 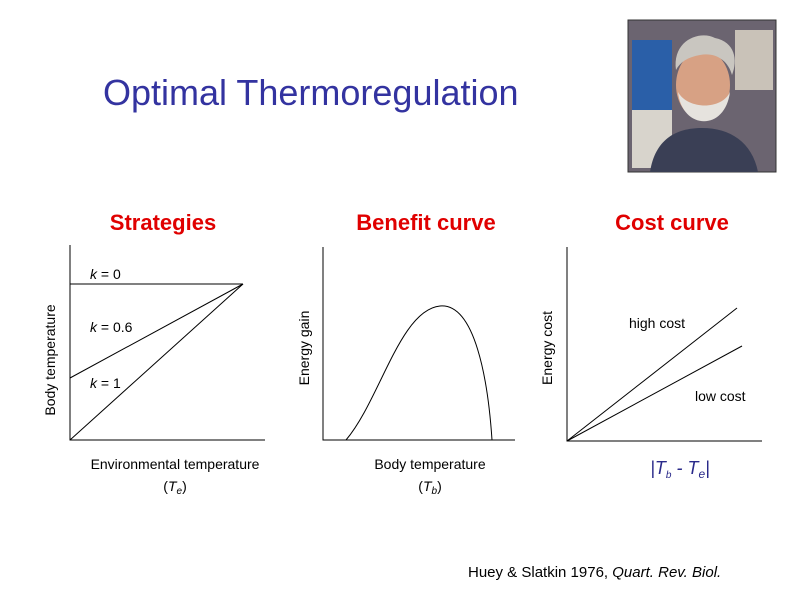 What do you see at coordinates (429, 487) in the screenshot?
I see `x-axis-symbol: (Tb)` at bounding box center [429, 487].